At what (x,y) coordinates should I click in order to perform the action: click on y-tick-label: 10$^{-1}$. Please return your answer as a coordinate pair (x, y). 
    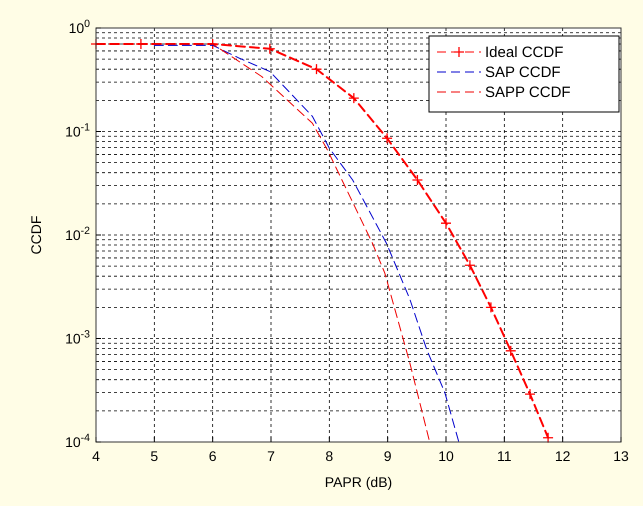
    Looking at the image, I should click on (77, 131).